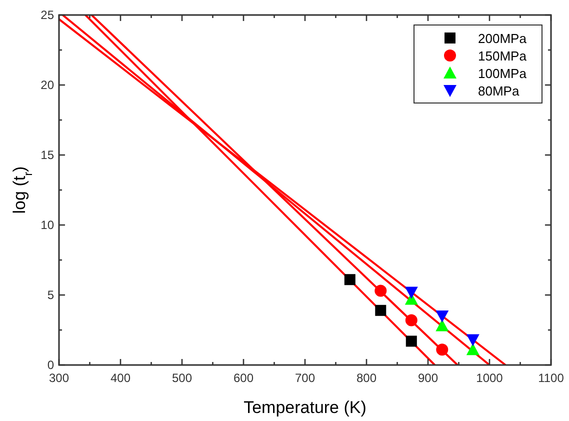 The image size is (569, 421). What do you see at coordinates (243, 378) in the screenshot?
I see `x-tick-label: 600` at bounding box center [243, 378].